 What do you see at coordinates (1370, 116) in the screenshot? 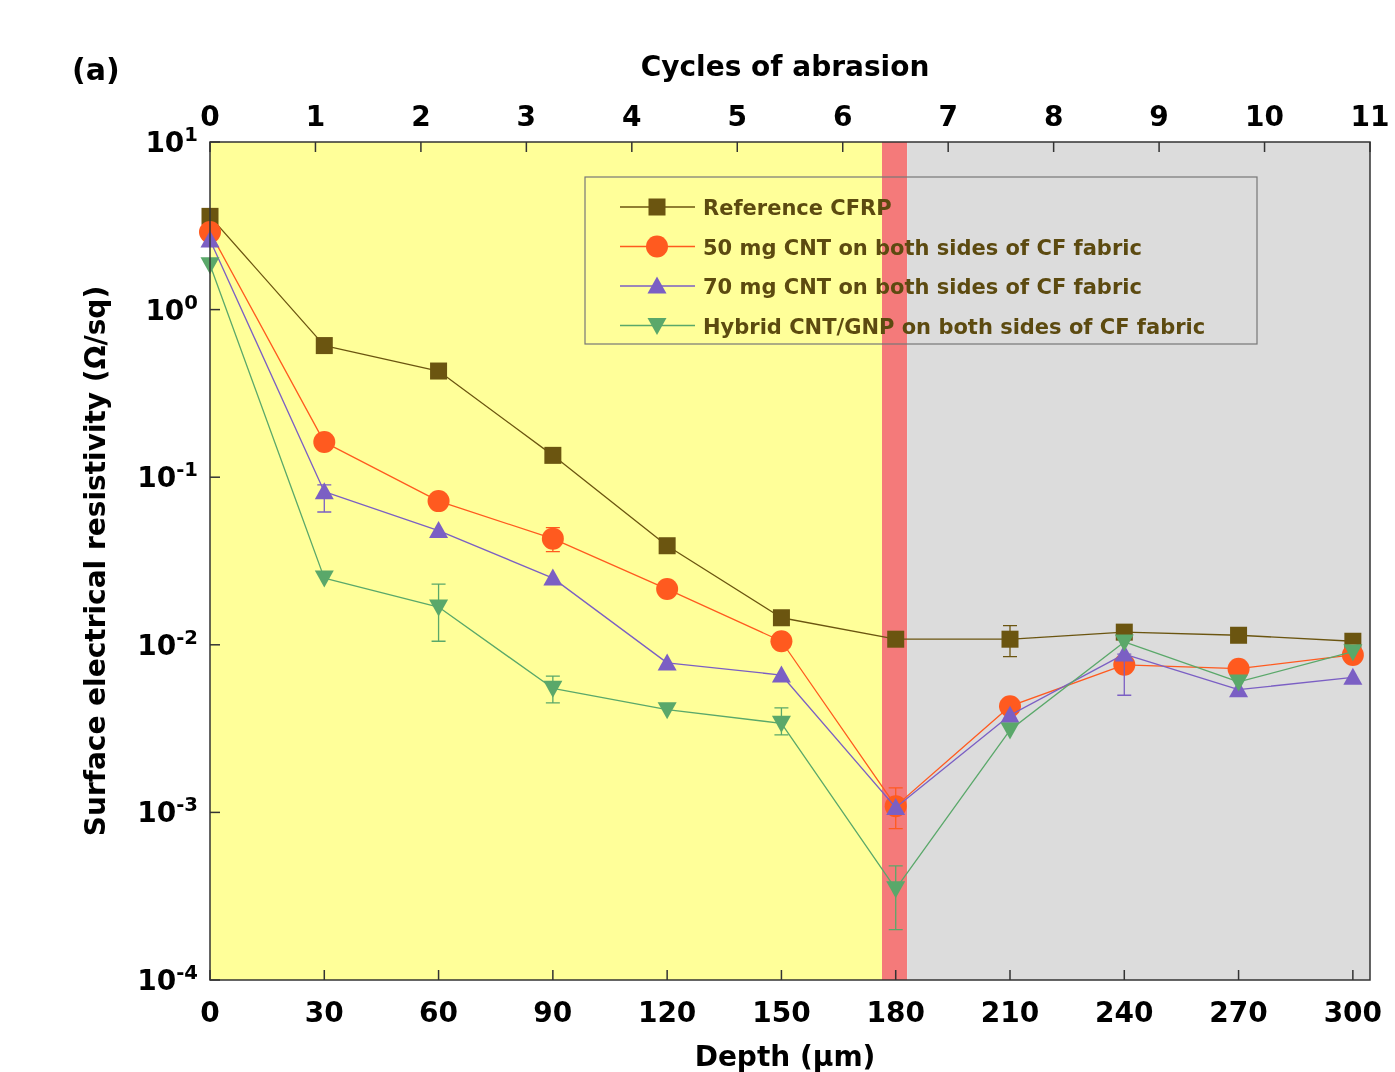
I see `x2-tick-label: 11` at bounding box center [1370, 116].